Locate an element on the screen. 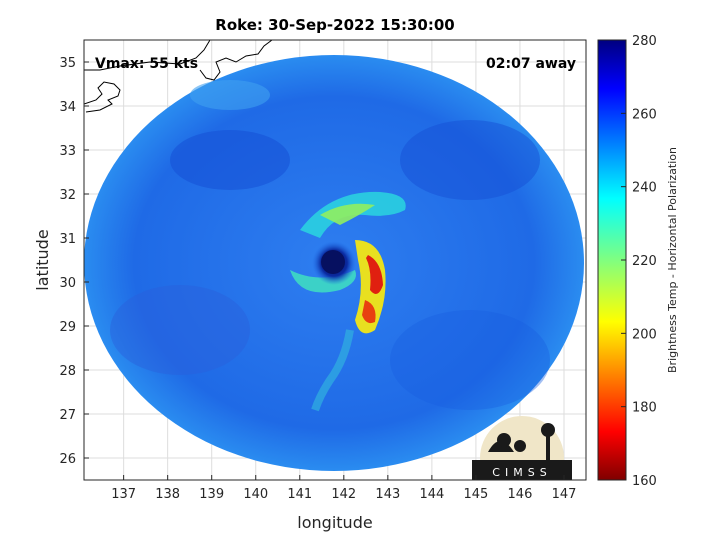 The image size is (720, 540). y-tick-label: 28 is located at coordinates (67, 371).